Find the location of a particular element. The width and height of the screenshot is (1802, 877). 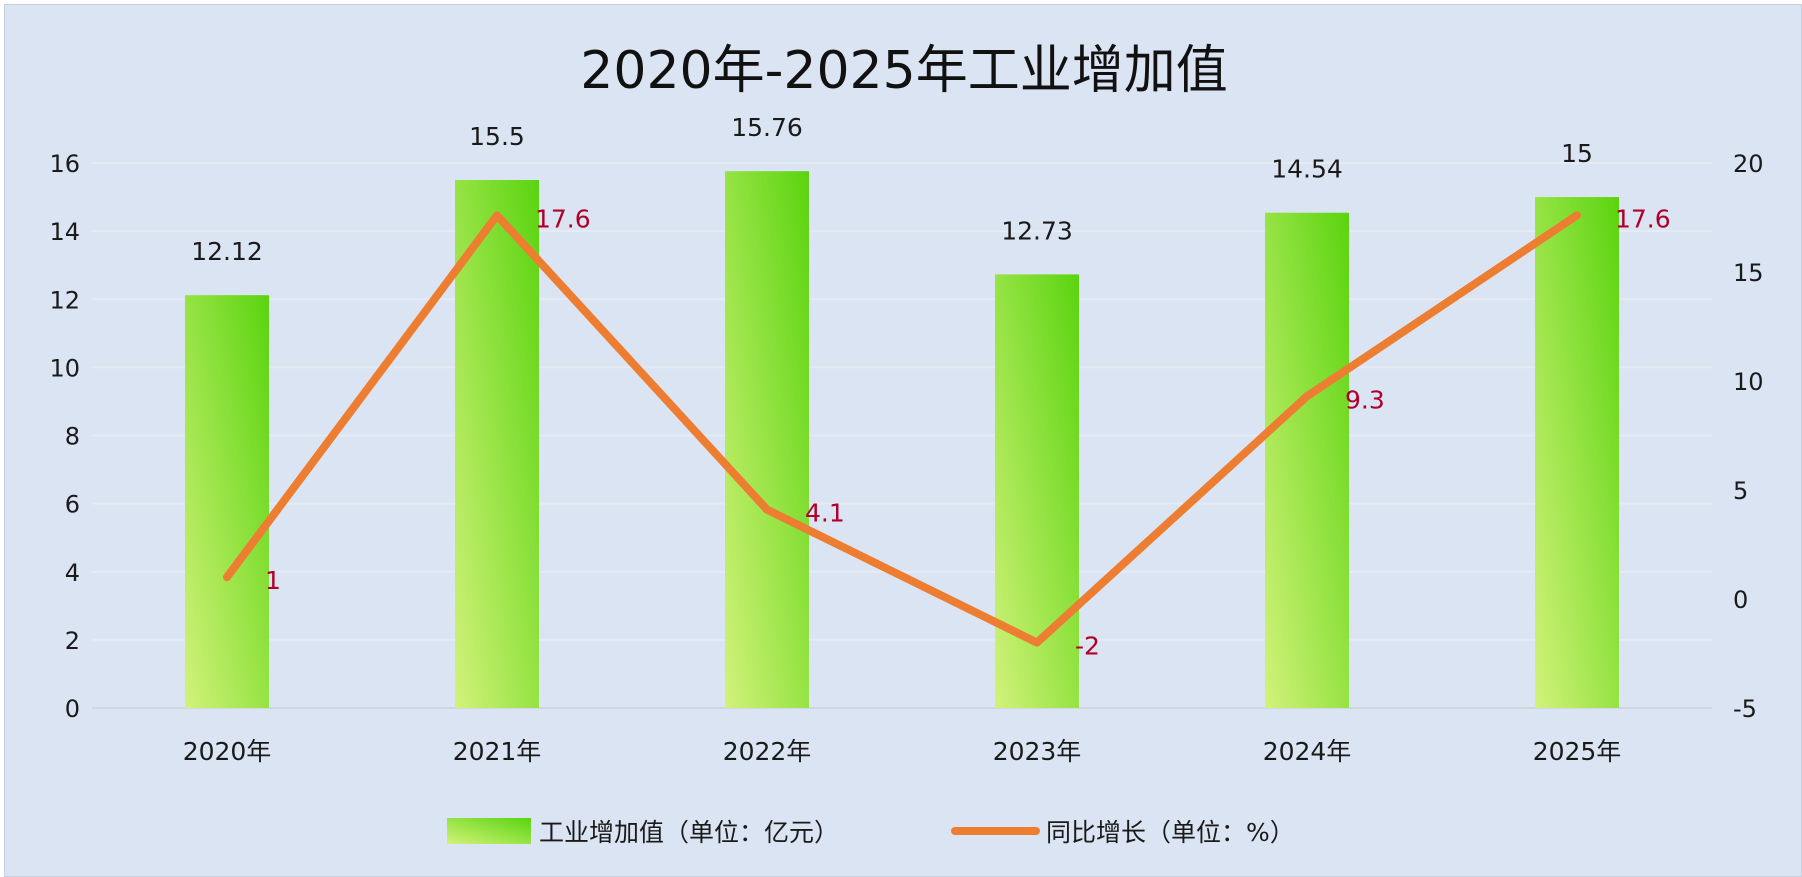

y-left-tick-label: 0 is located at coordinates (72, 709).